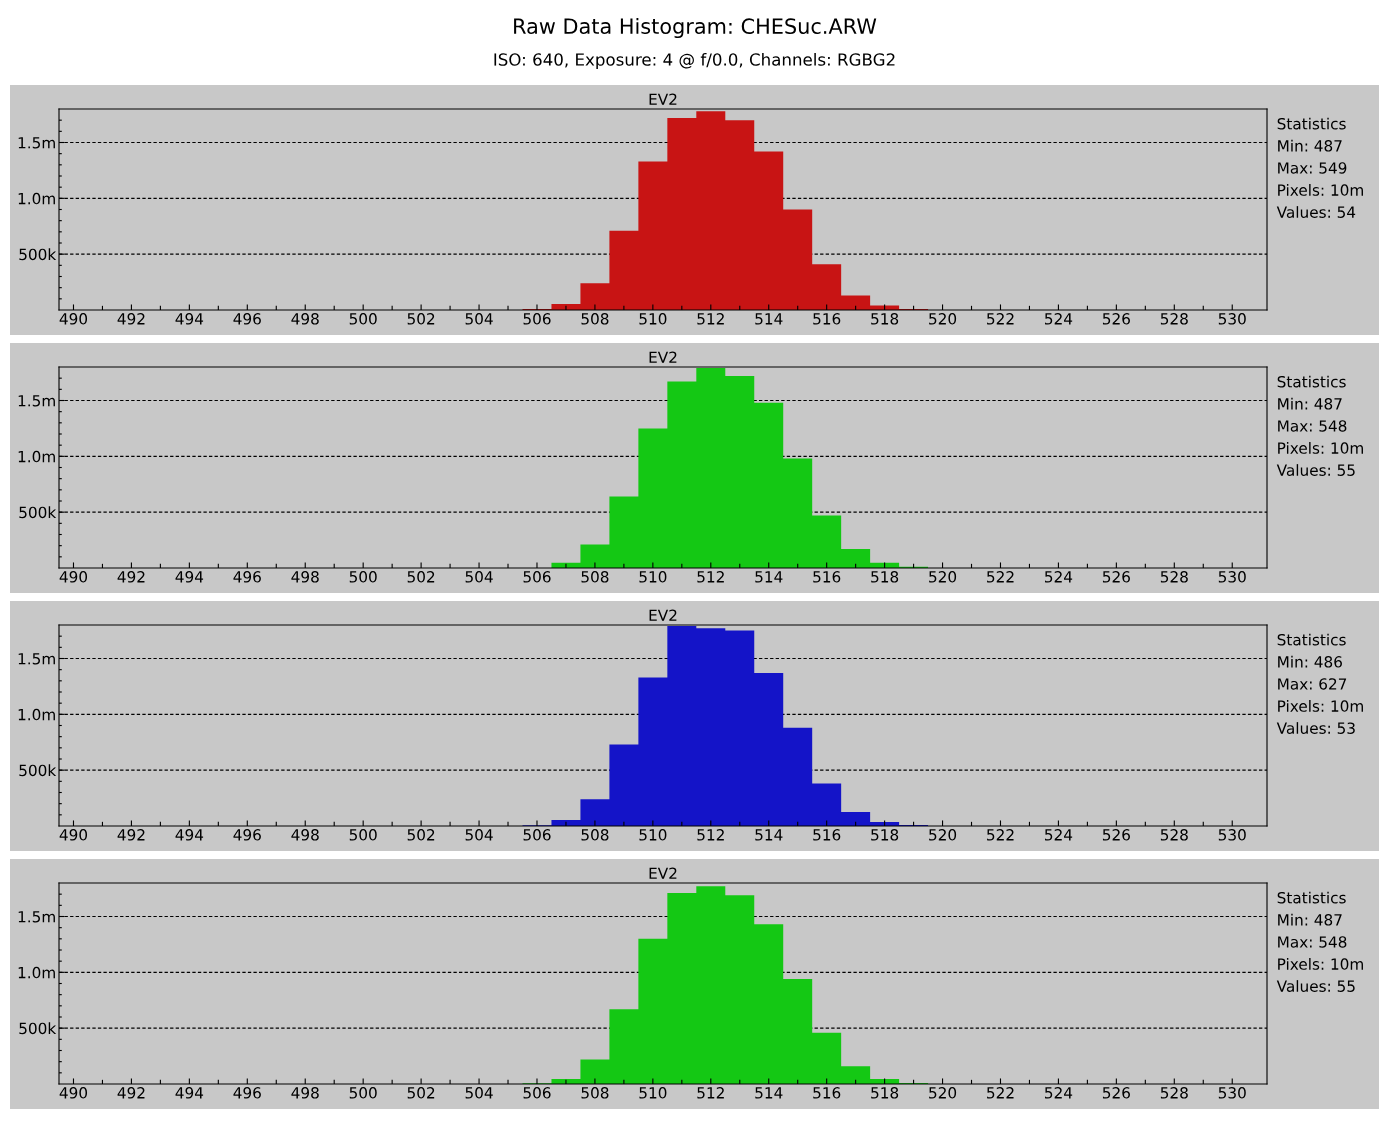 The width and height of the screenshot is (1389, 1137). What do you see at coordinates (1312, 426) in the screenshot?
I see `text: Max: 548` at bounding box center [1312, 426].